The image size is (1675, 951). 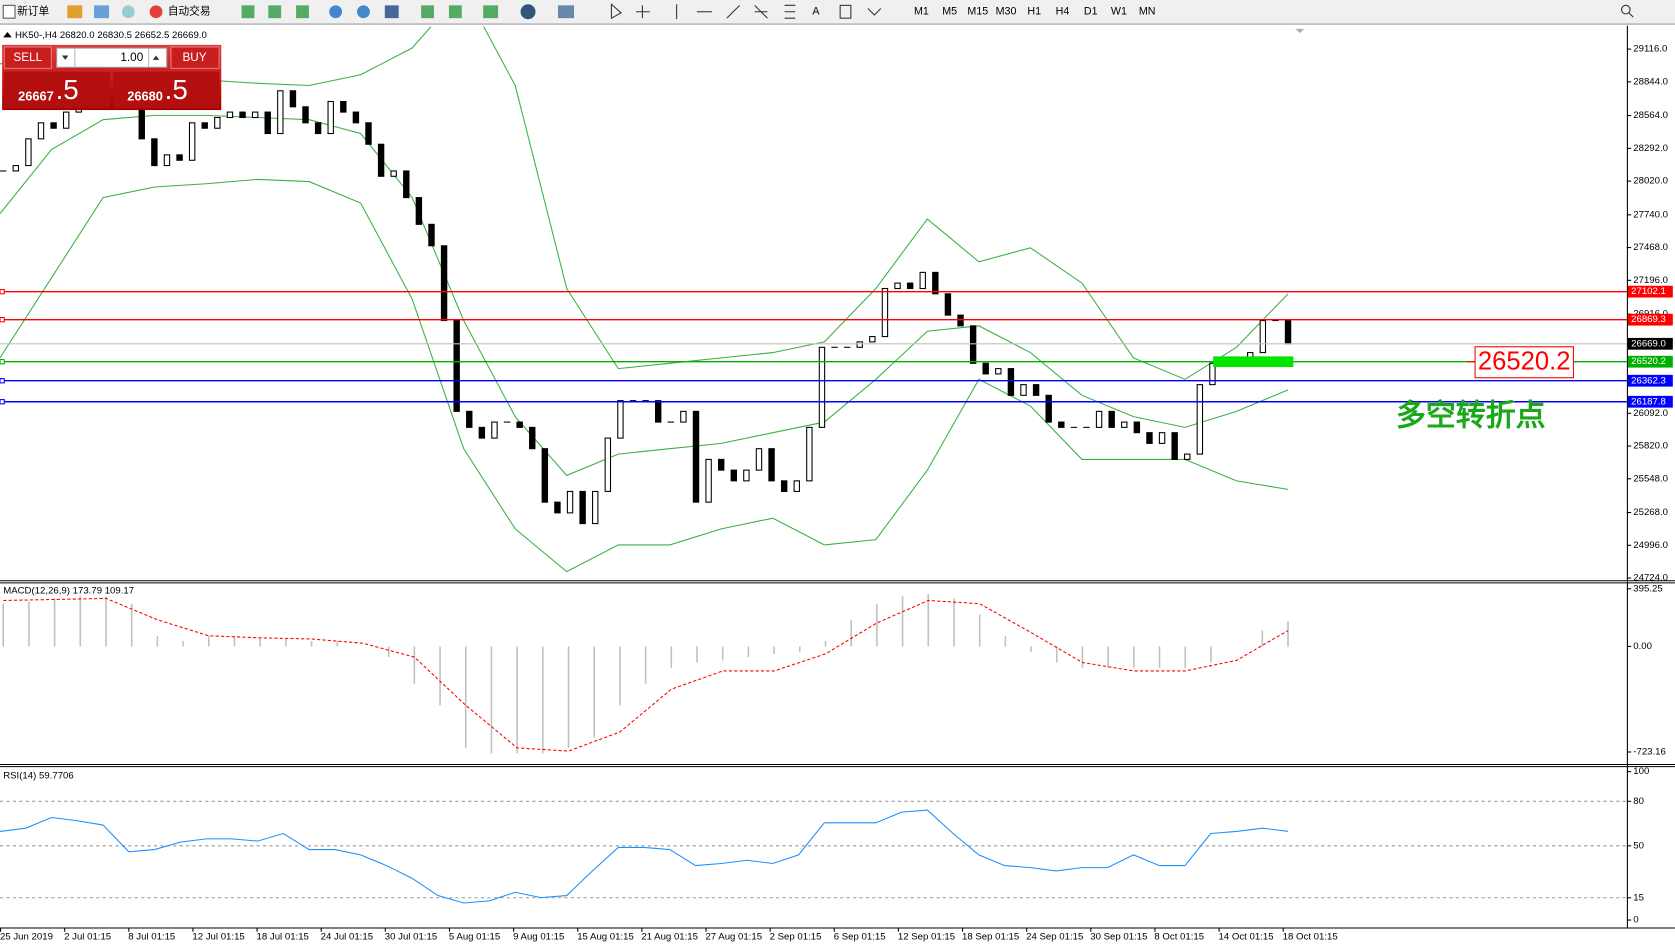 What do you see at coordinates (1631, 15) in the screenshot?
I see `search-icon-handle` at bounding box center [1631, 15].